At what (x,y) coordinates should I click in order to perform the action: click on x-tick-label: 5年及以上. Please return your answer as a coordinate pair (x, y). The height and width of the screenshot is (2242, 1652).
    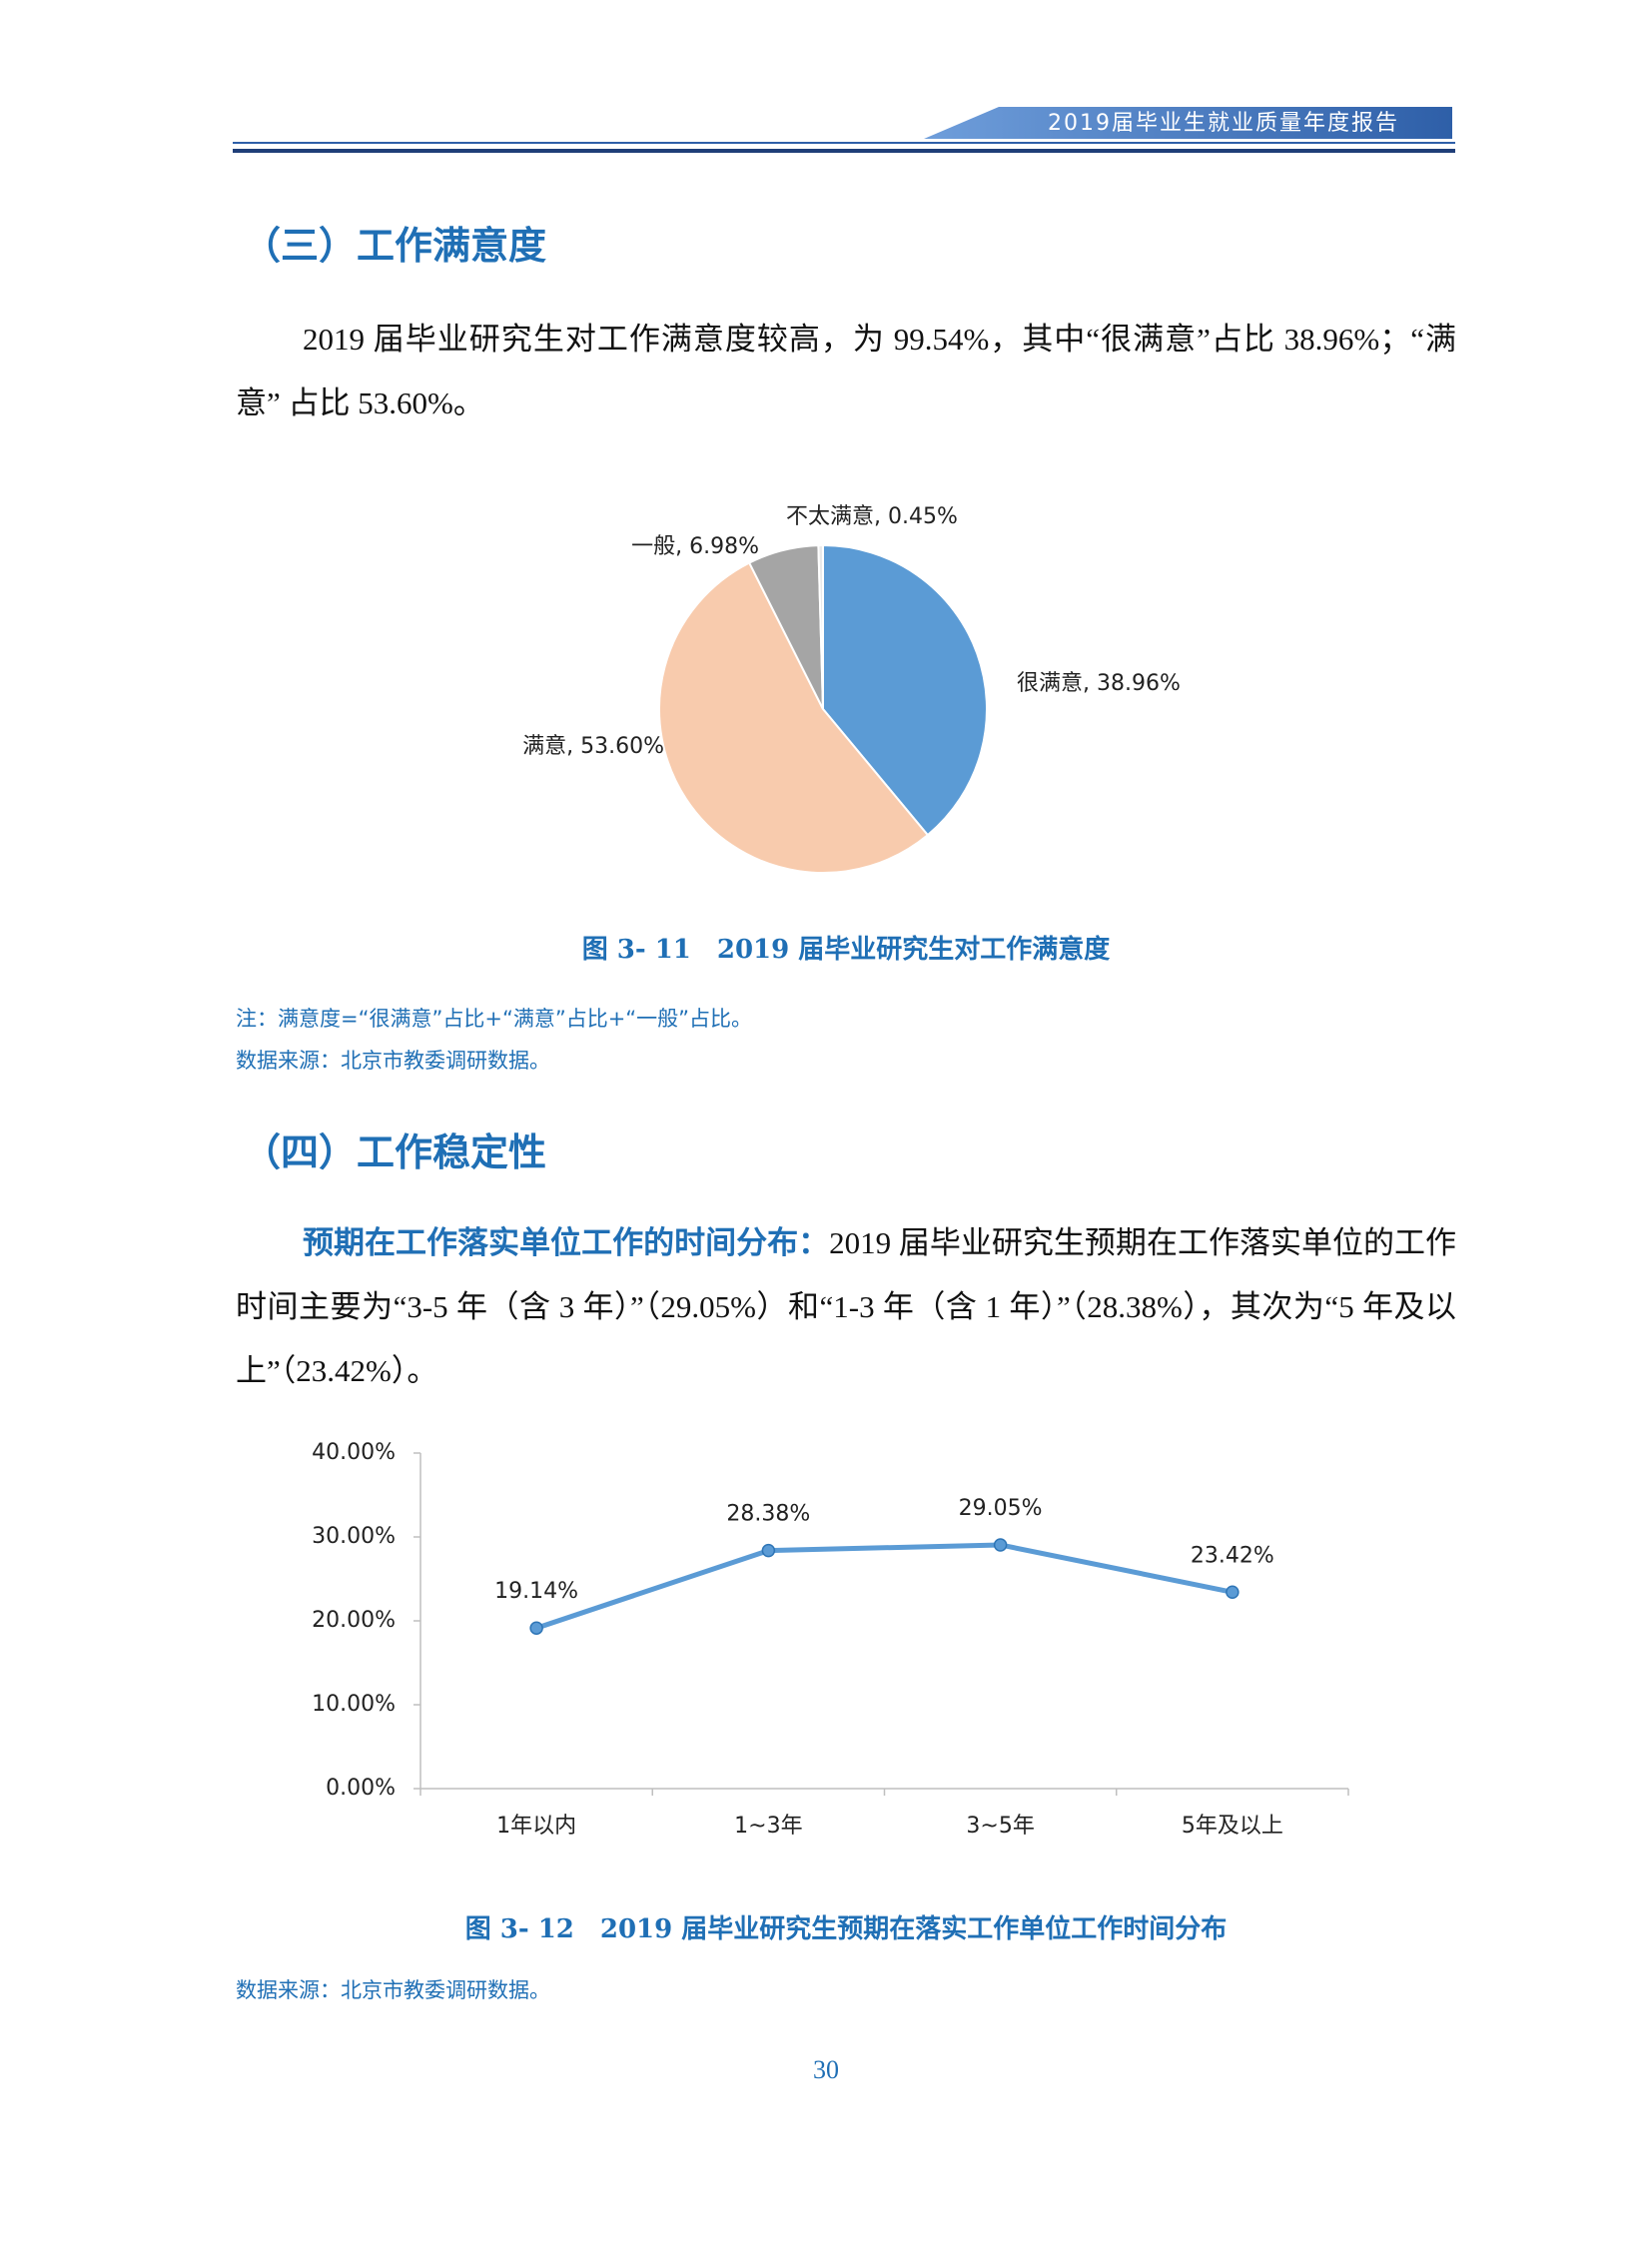
    Looking at the image, I should click on (1232, 1826).